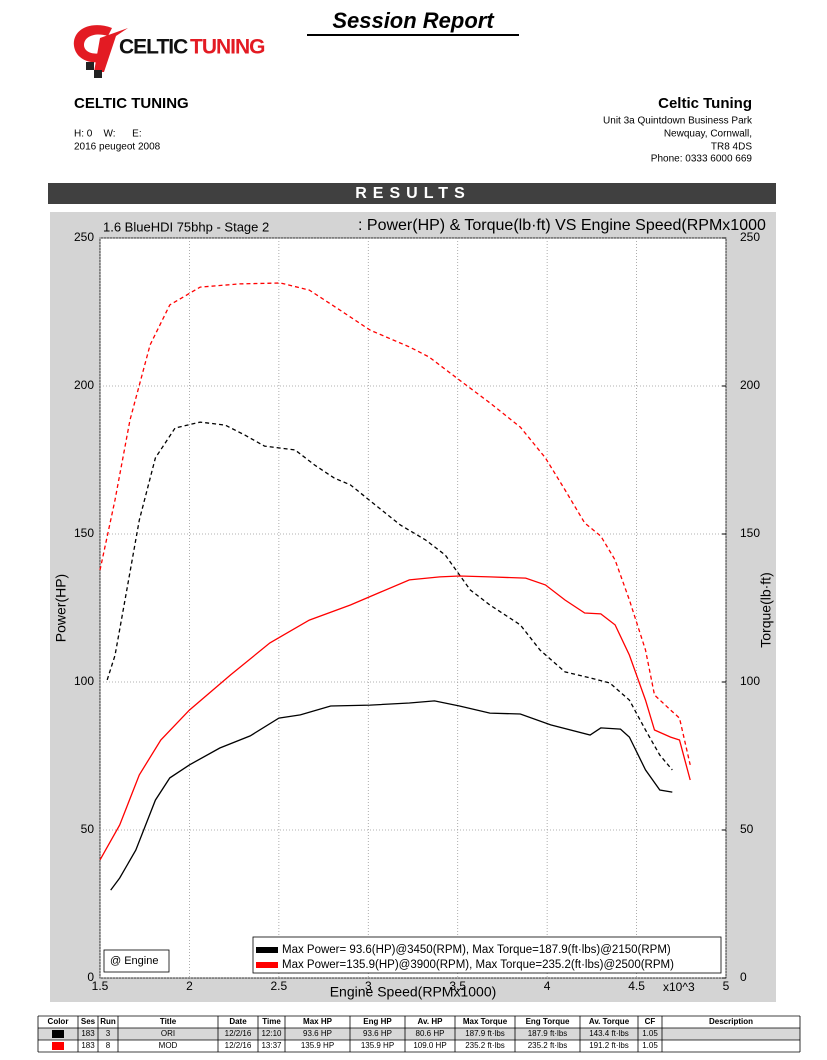 The height and width of the screenshot is (1060, 827). I want to click on table-cell: 143.4 ft·lbs, so click(609, 1033).